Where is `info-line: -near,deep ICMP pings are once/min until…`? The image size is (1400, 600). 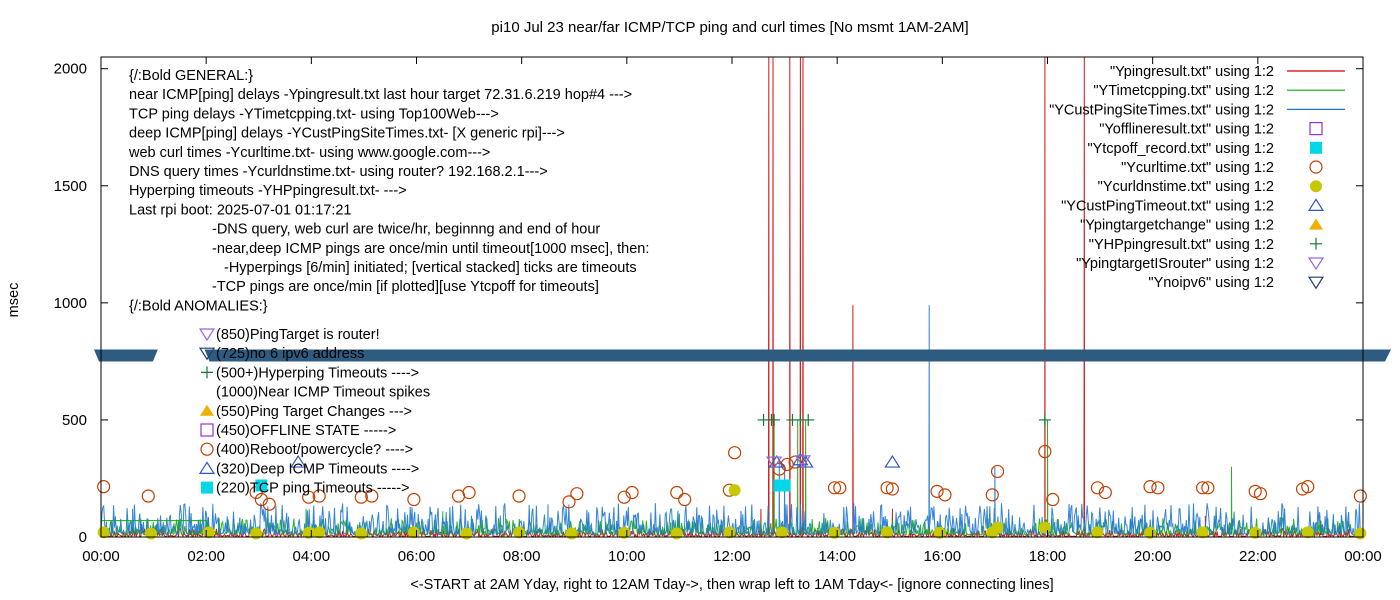 info-line: -near,deep ICMP pings are once/min until… is located at coordinates (430, 249).